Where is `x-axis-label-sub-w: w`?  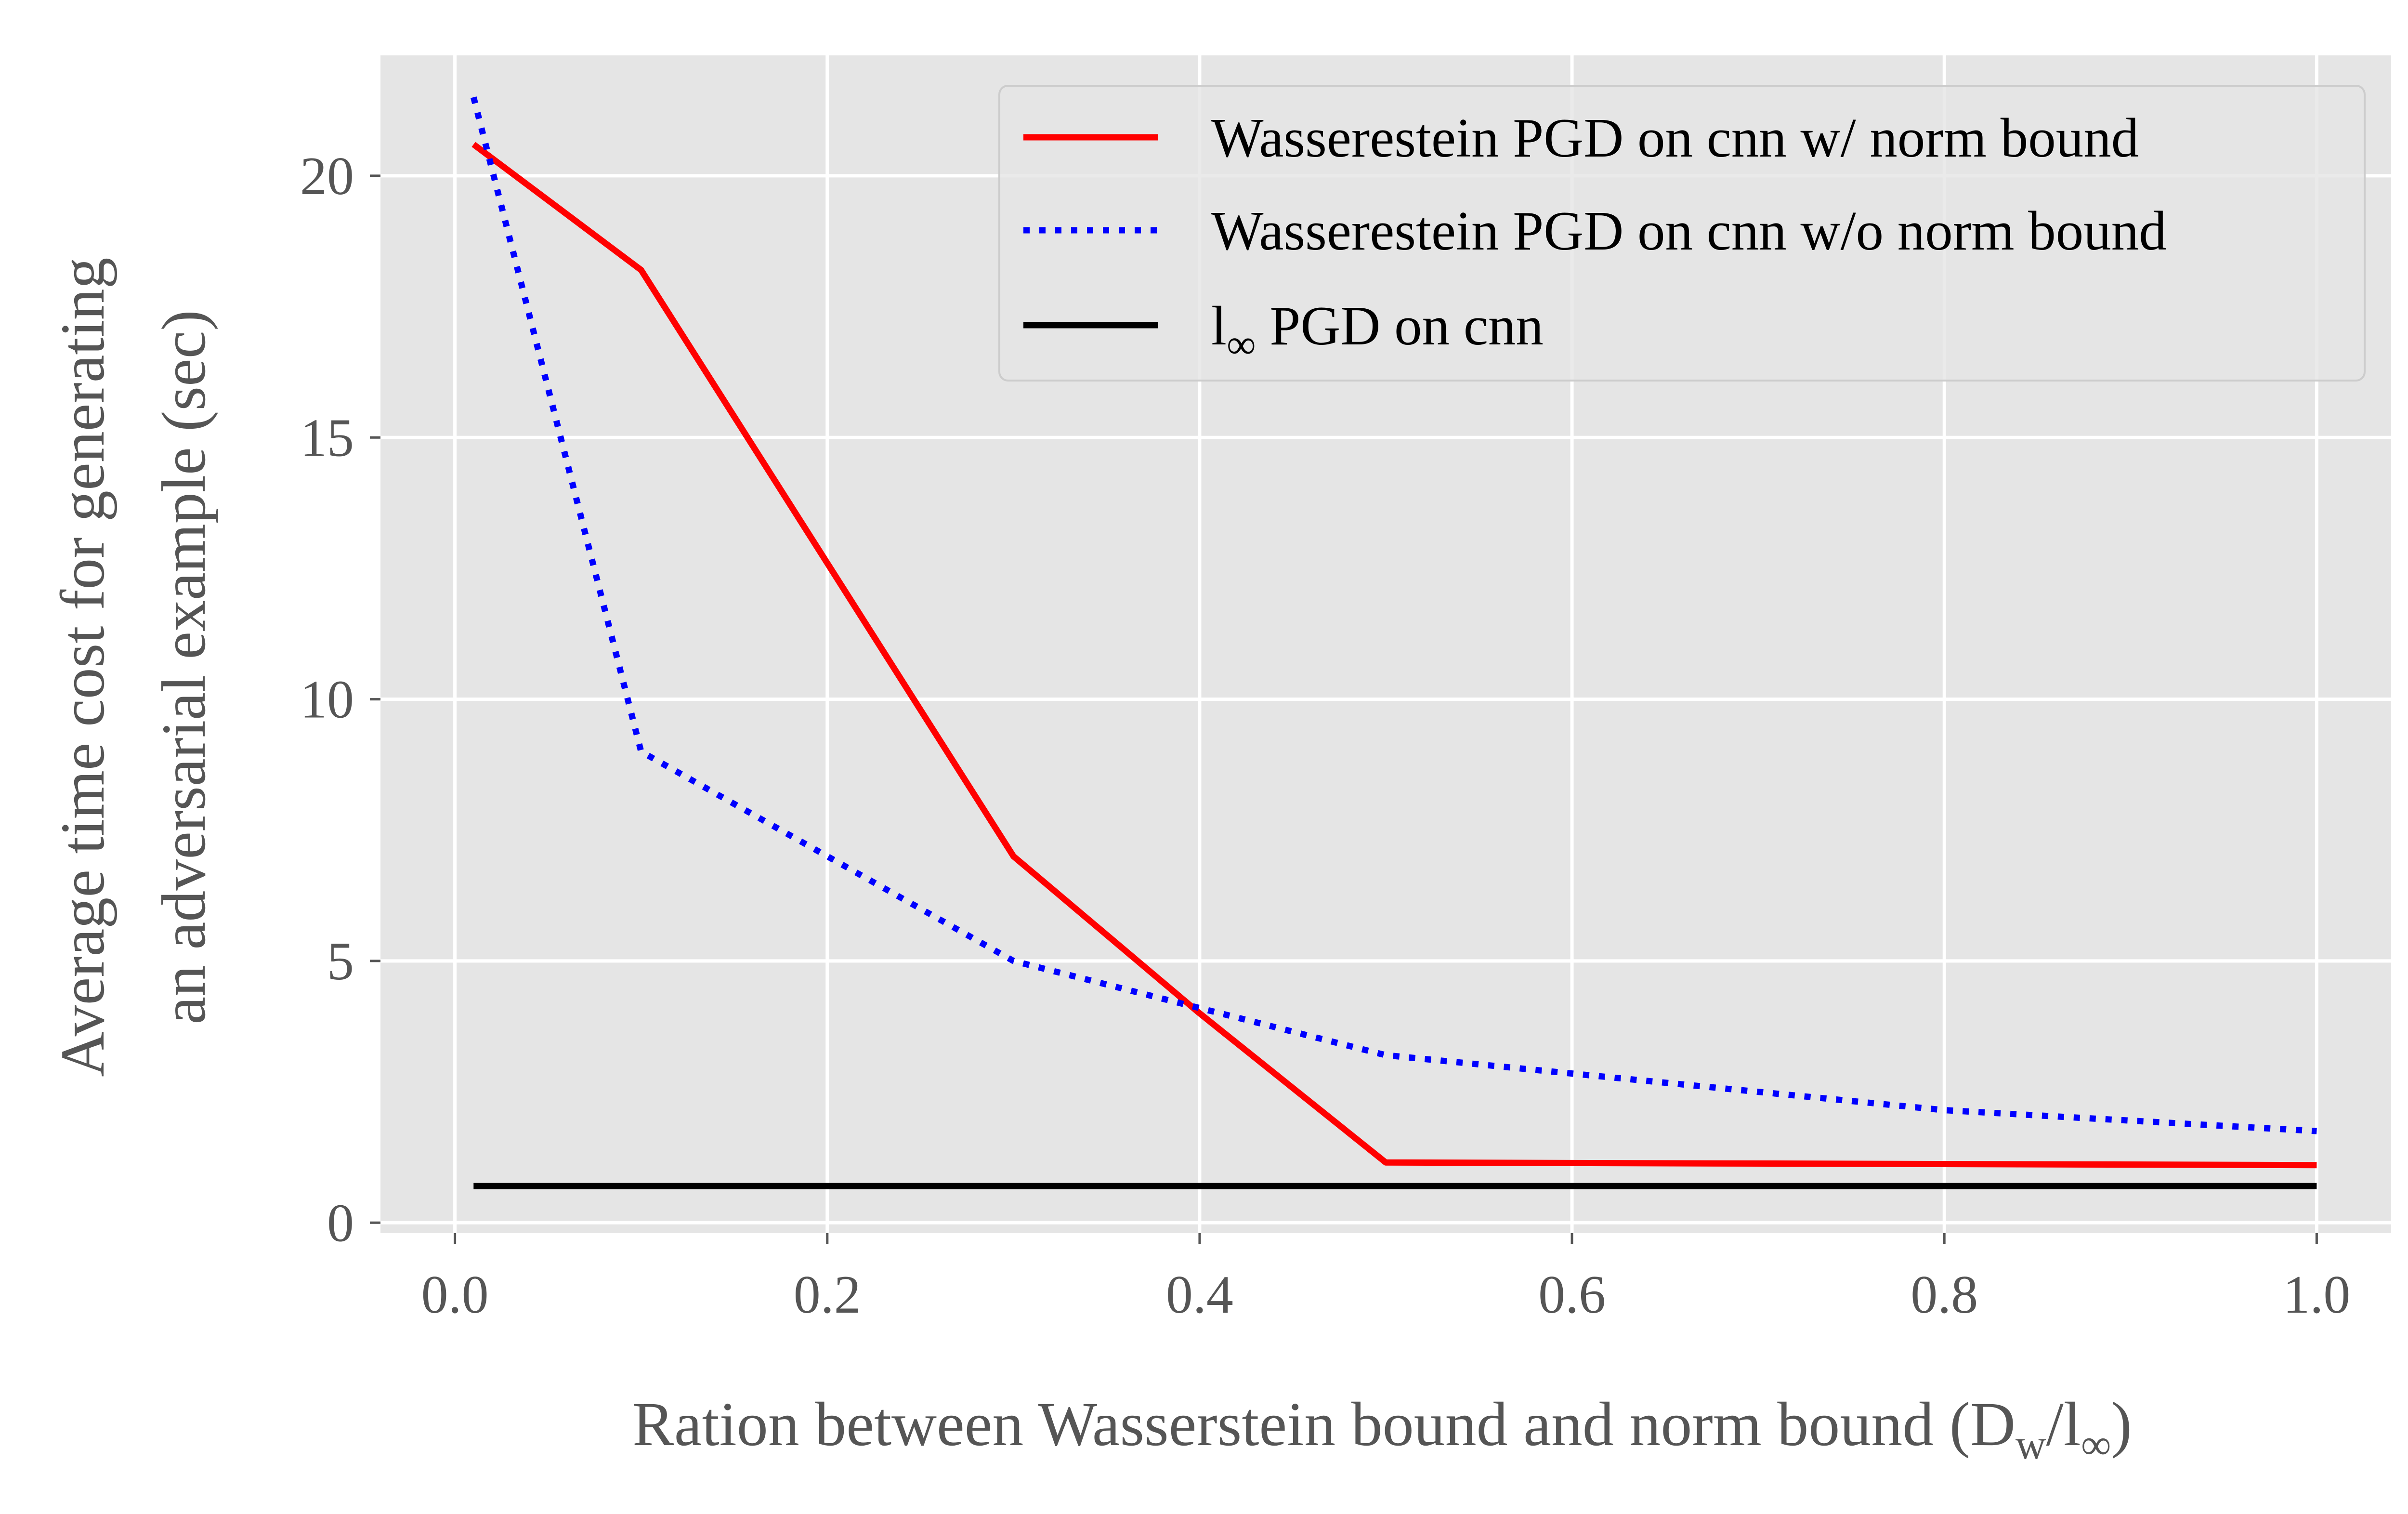
x-axis-label-sub-w: w is located at coordinates (2030, 1445).